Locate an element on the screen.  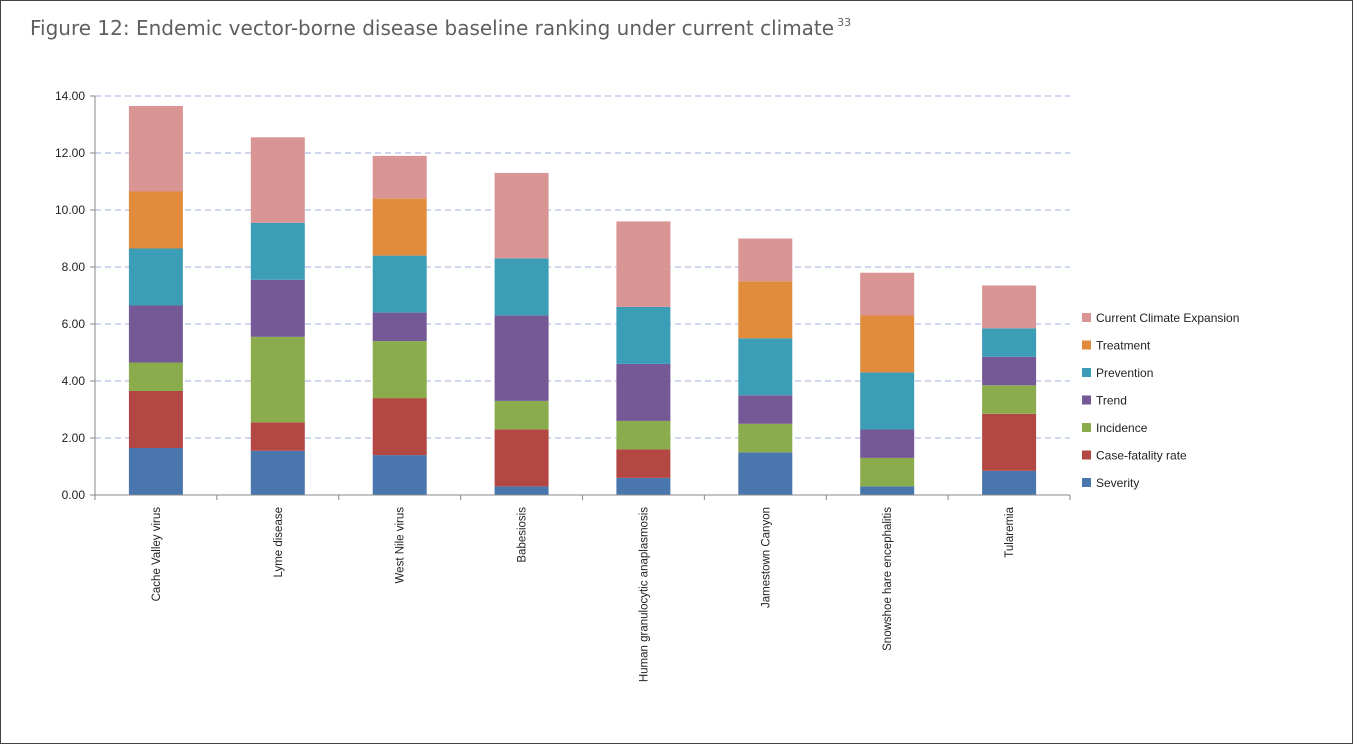
x-tick-label: Human granulocytic anaplasmosis is located at coordinates (644, 594).